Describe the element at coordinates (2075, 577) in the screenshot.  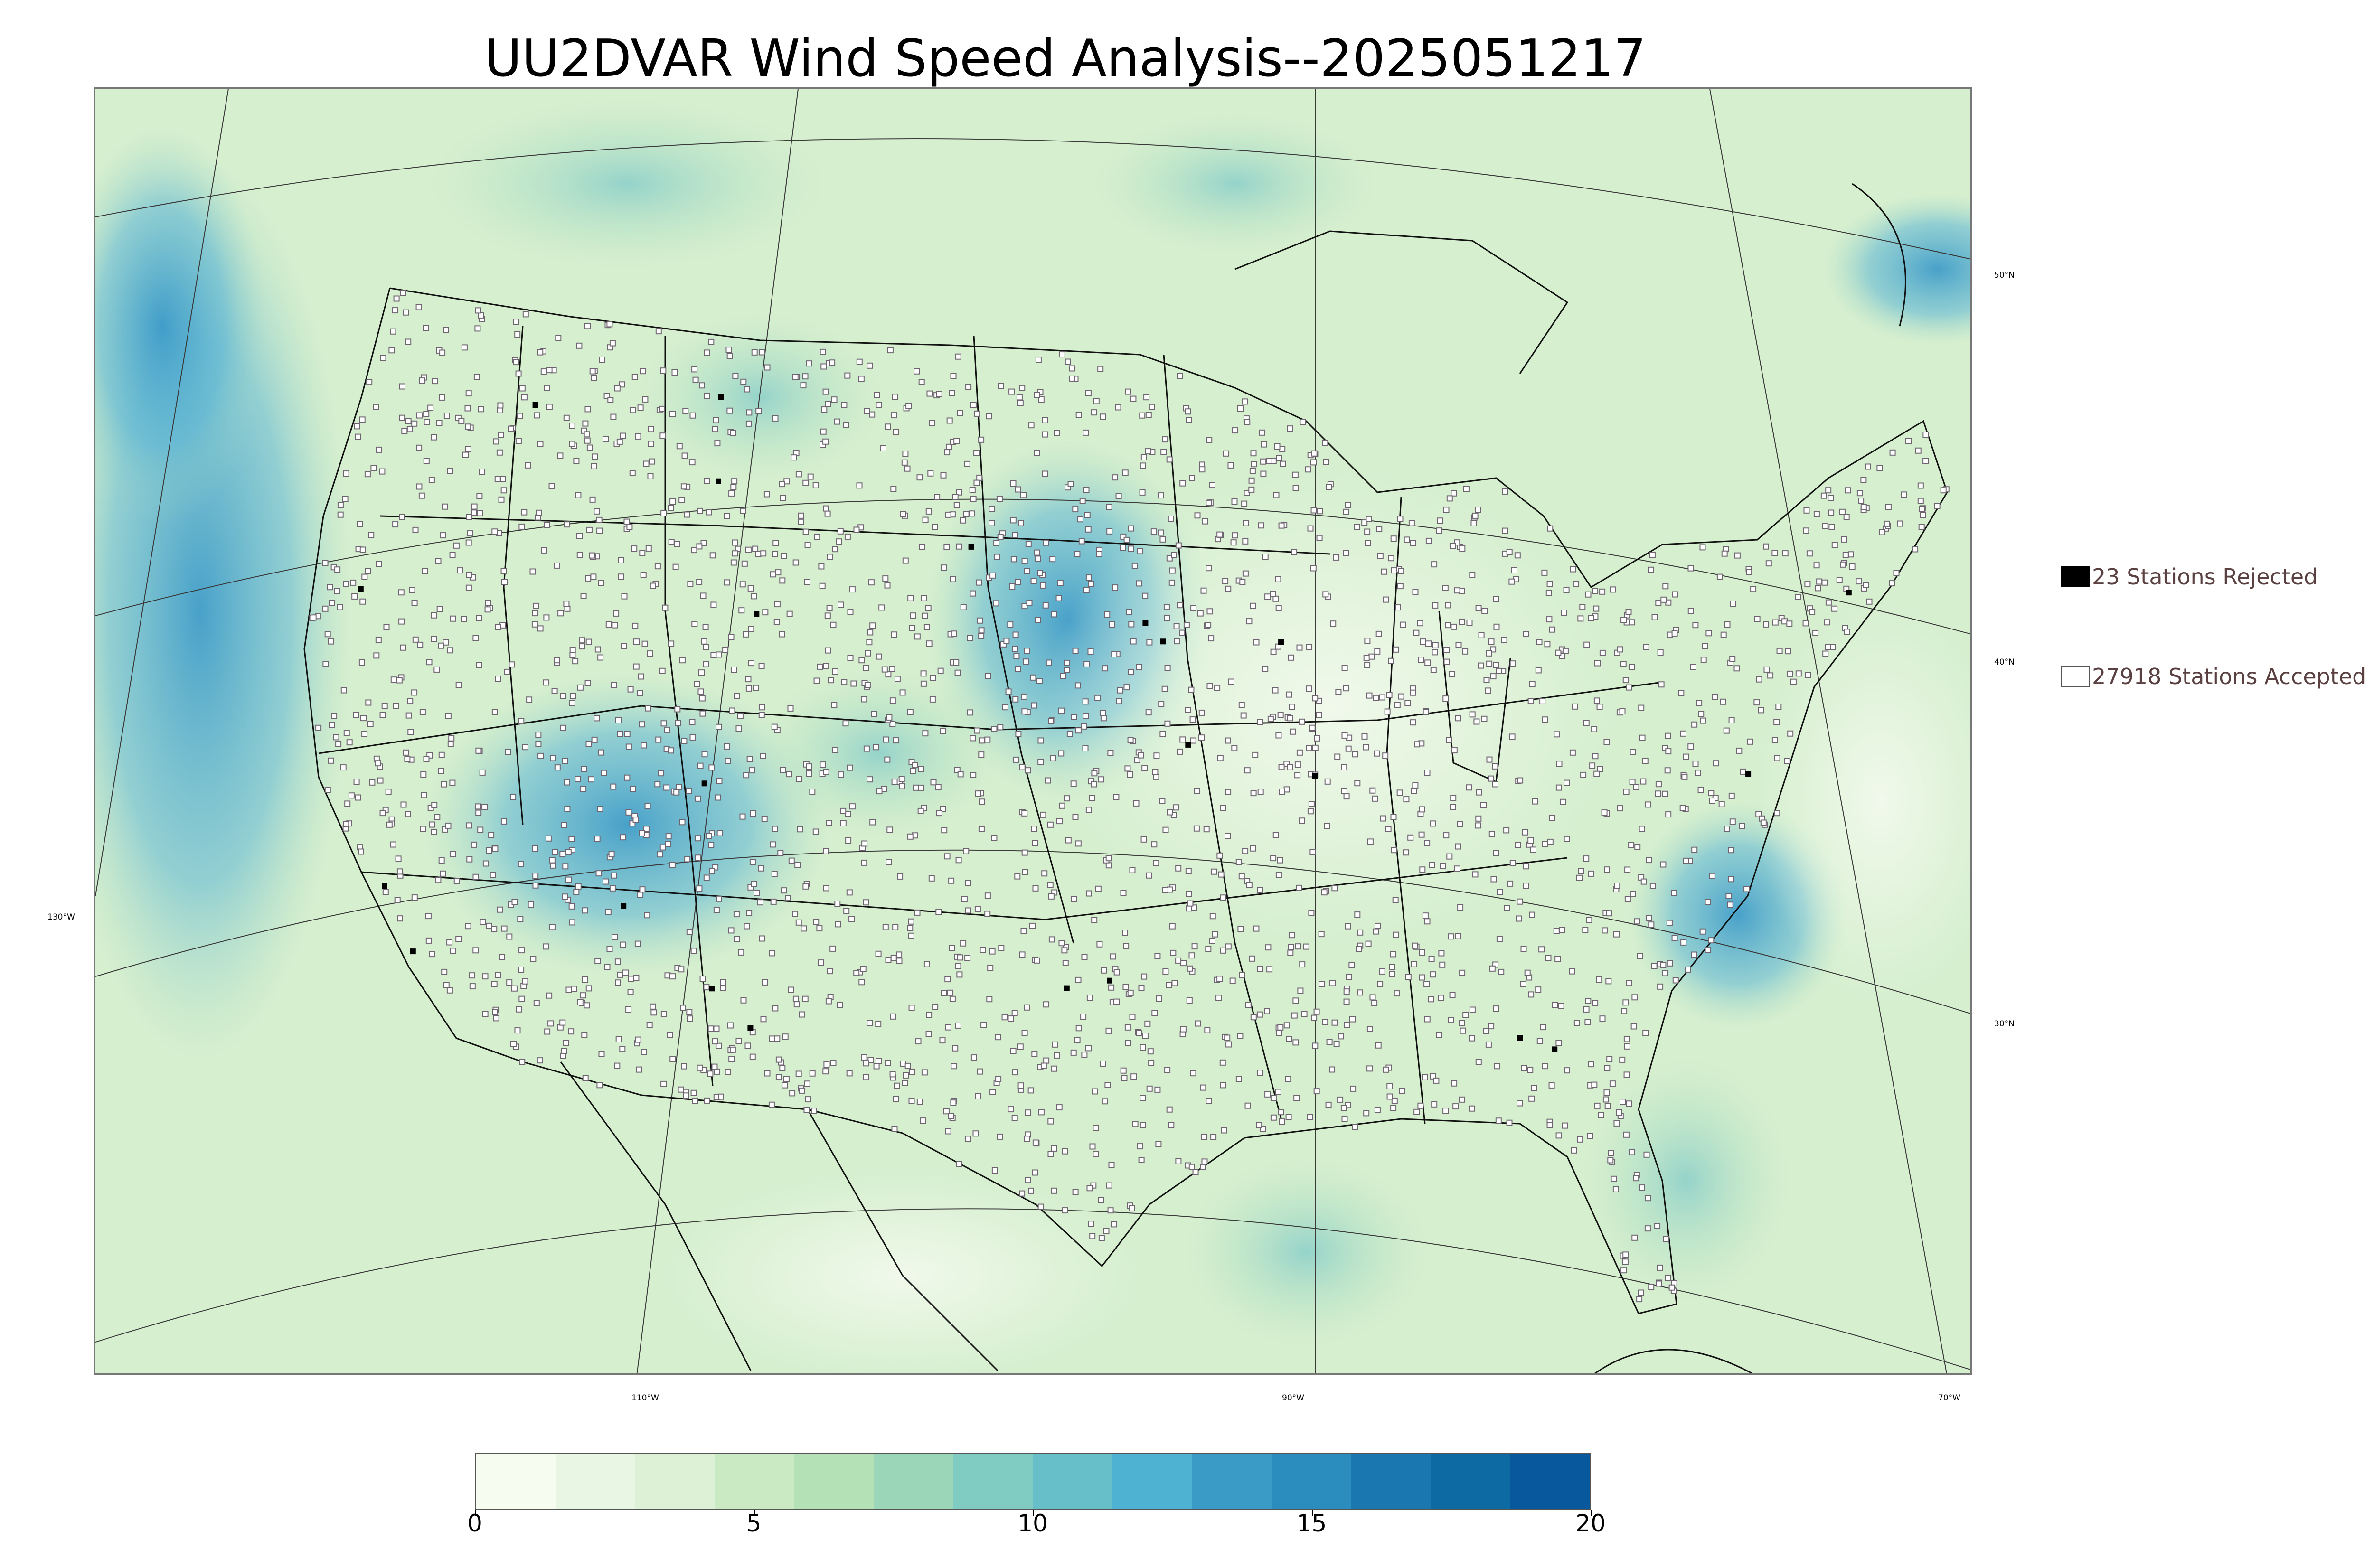
I see `rejected-swatch` at that location.